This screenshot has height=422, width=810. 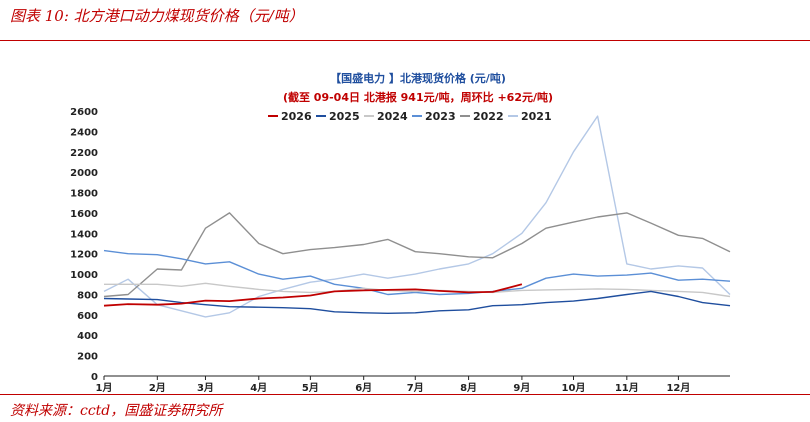 What do you see at coordinates (405, 394) in the screenshot?
I see `source-divider` at bounding box center [405, 394].